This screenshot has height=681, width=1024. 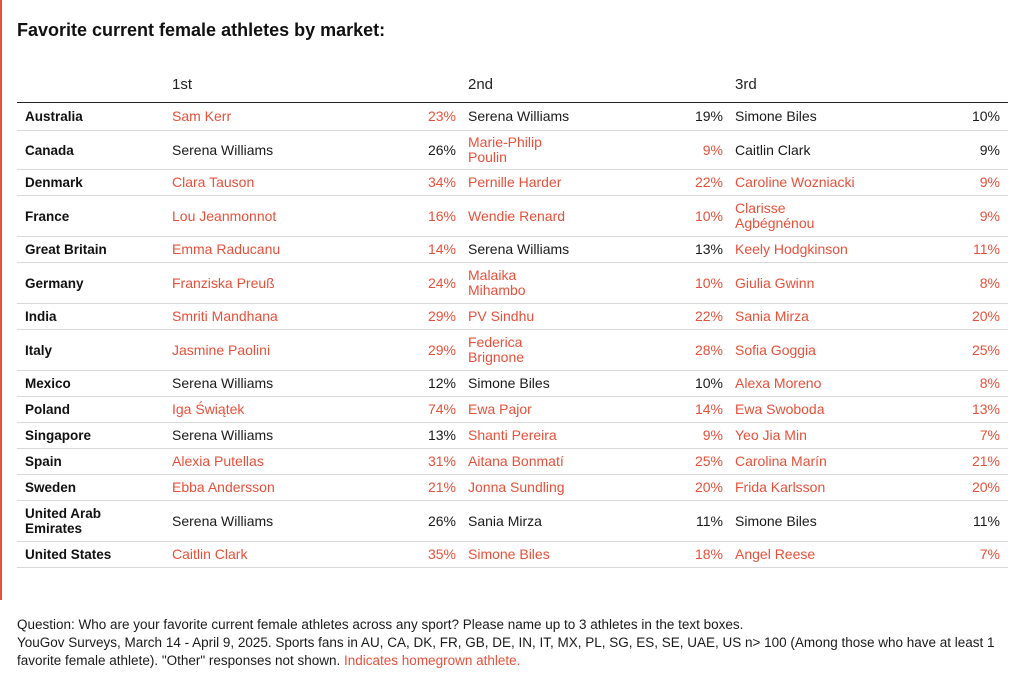 What do you see at coordinates (242, 461) in the screenshot?
I see `athlete-name-1: Alexia Putellas` at bounding box center [242, 461].